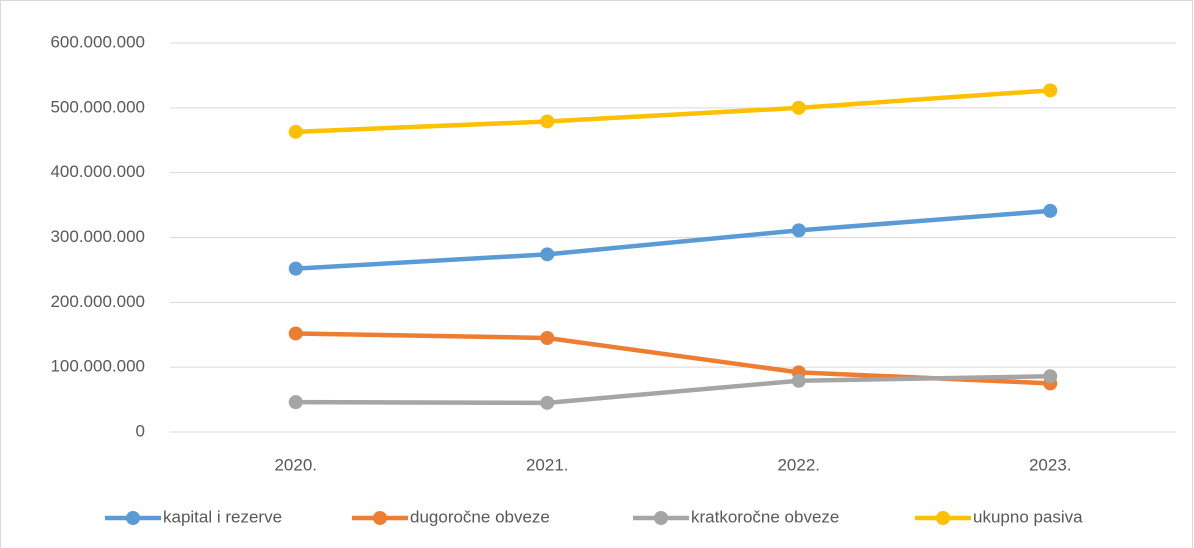 This screenshot has height=548, width=1194. What do you see at coordinates (798, 464) in the screenshot?
I see `x-tick-label: 2022.` at bounding box center [798, 464].